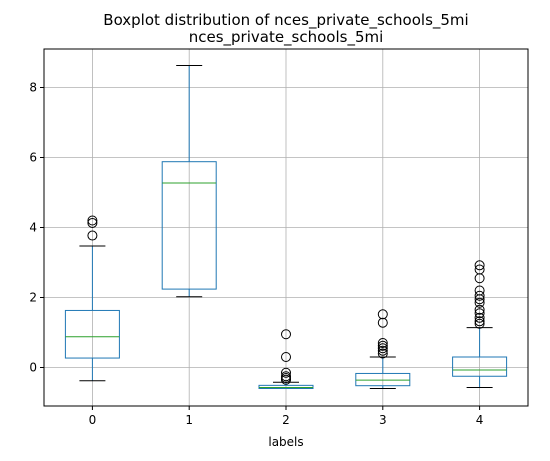 The width and height of the screenshot is (550, 461). I want to click on x-tick-label: 0, so click(93, 420).